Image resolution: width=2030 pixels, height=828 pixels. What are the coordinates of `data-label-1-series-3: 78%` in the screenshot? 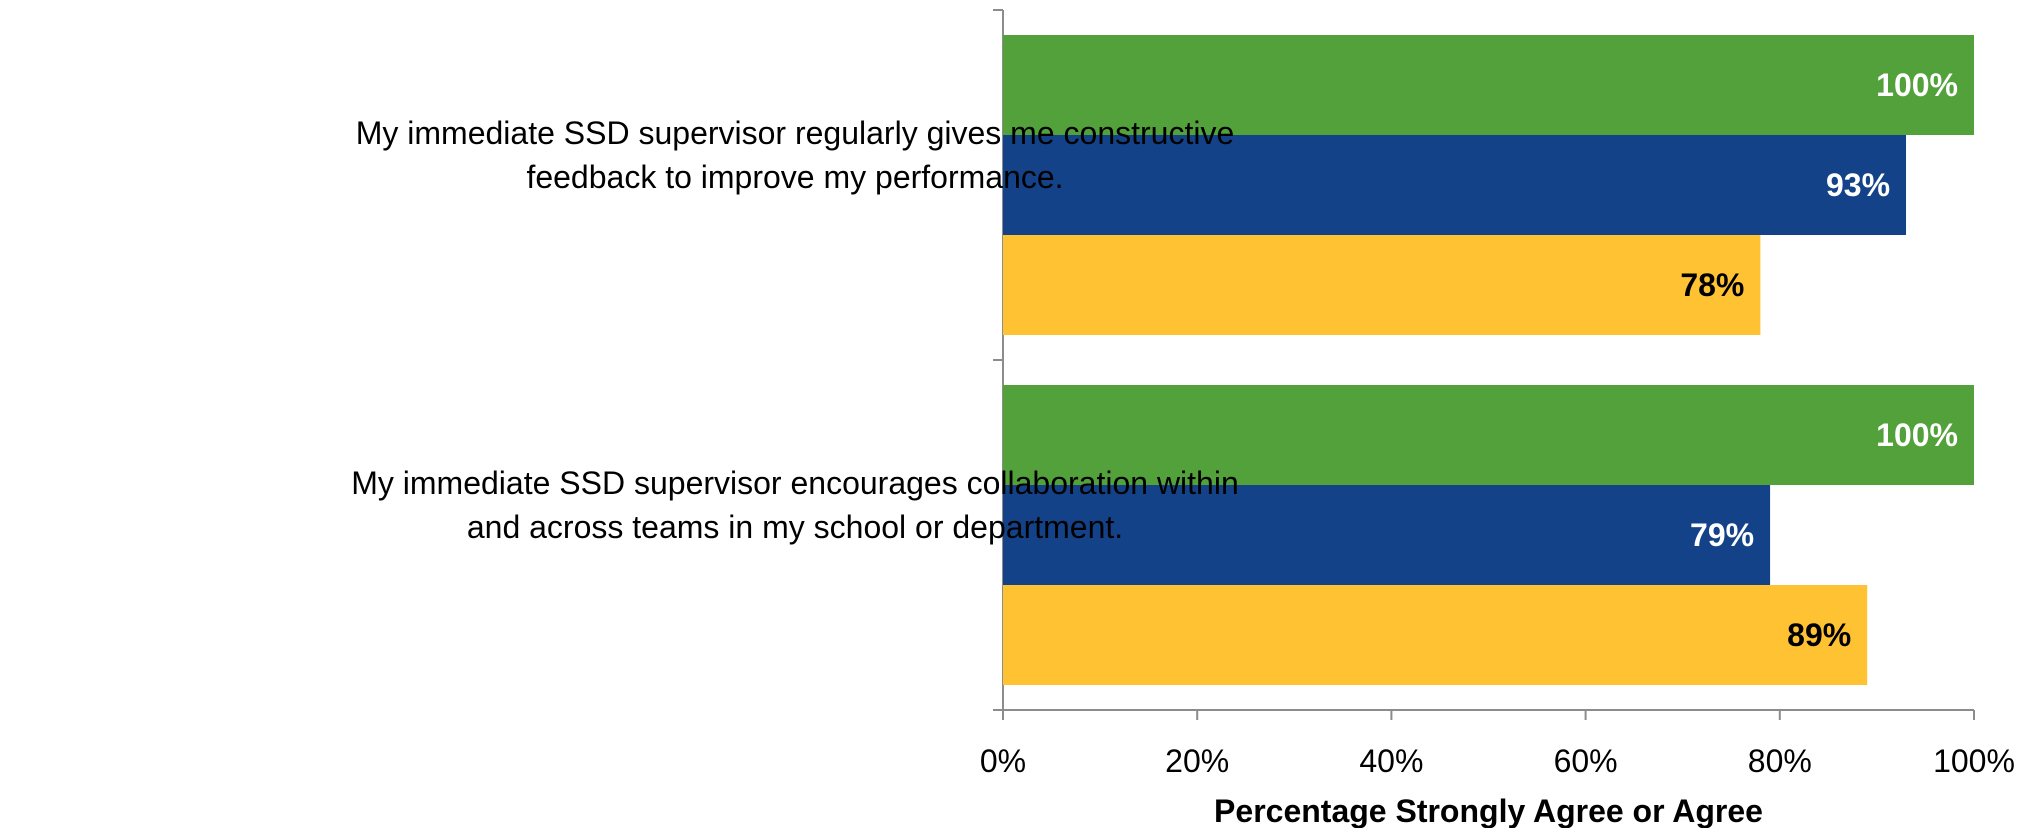 It's located at (1712, 285).